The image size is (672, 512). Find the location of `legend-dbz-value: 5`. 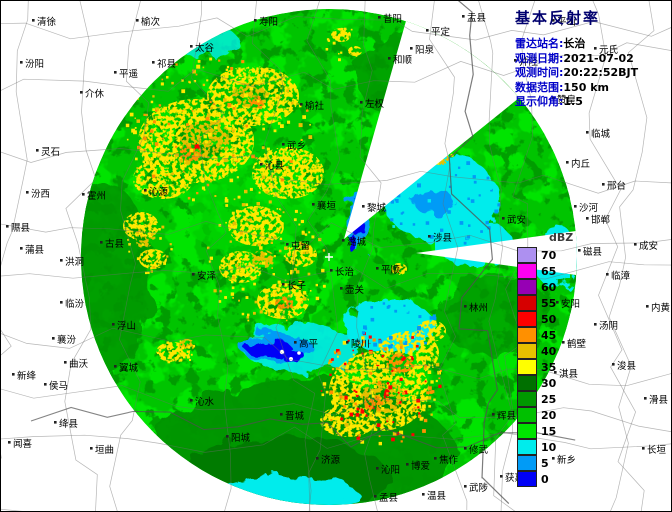

legend-dbz-value: 5 is located at coordinates (545, 463).